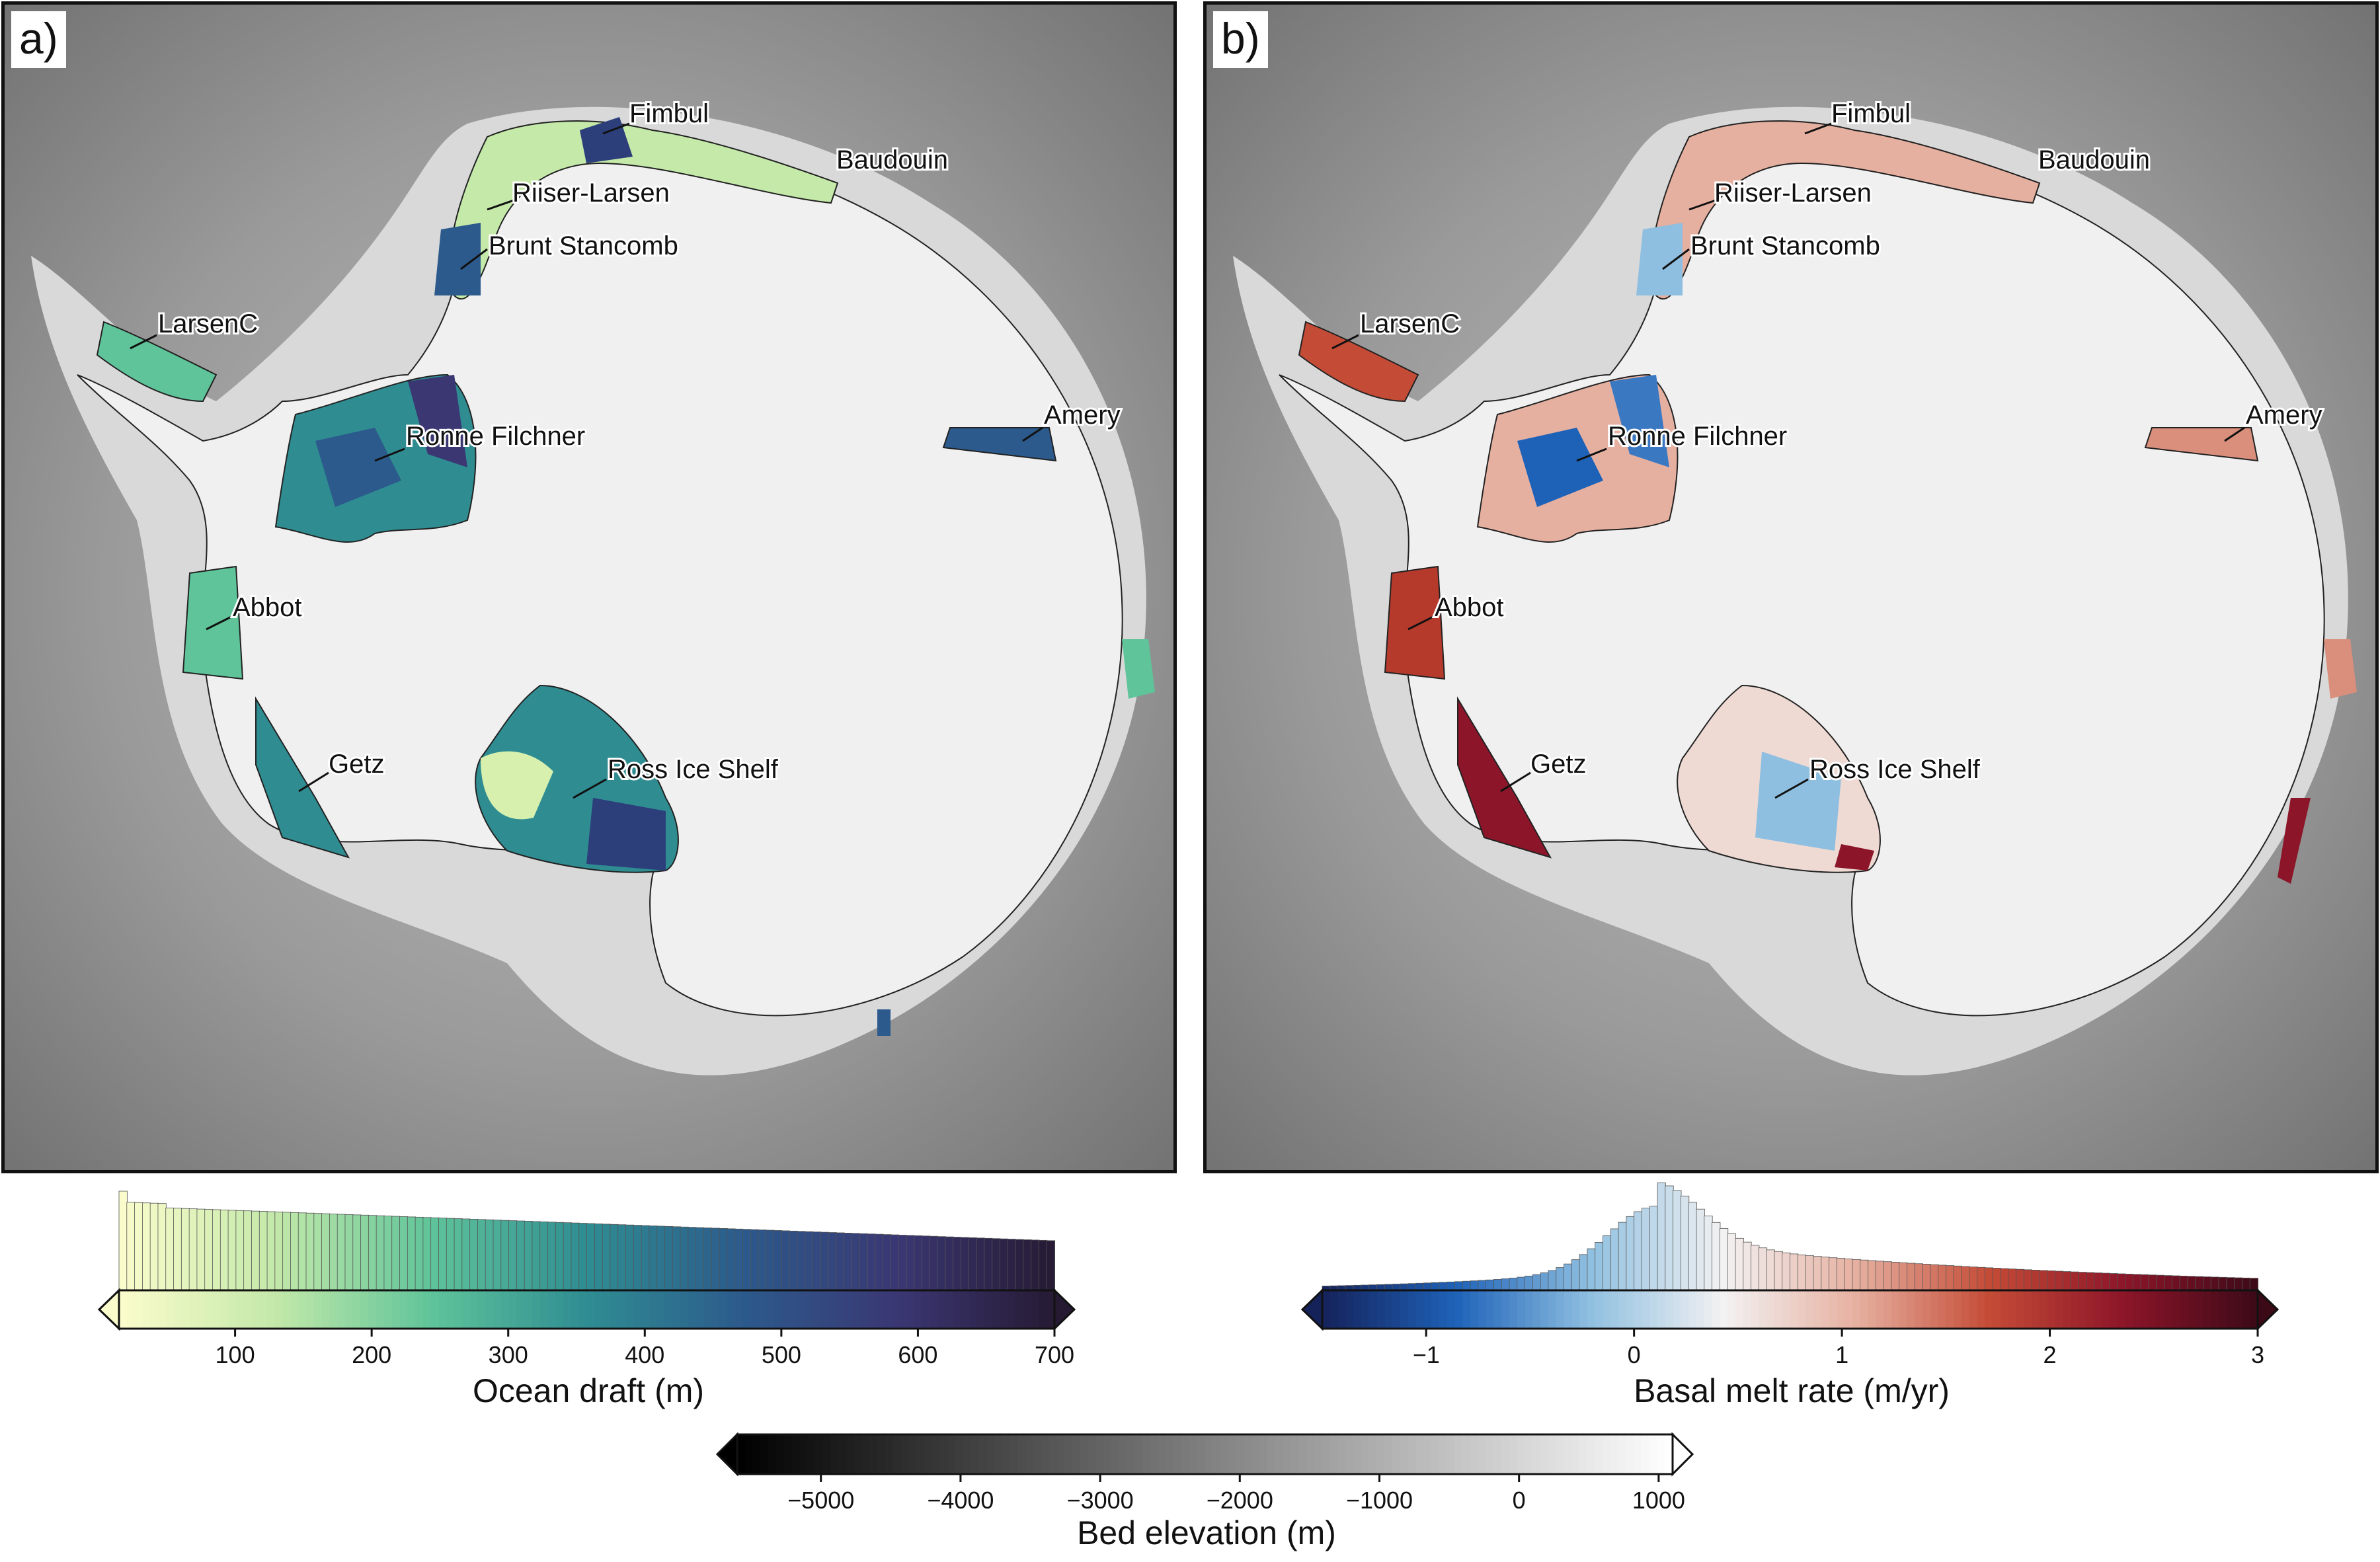 This screenshot has width=2380, height=1562. I want to click on label-ross-ice-shelf: Ross Ice Shelf, so click(693, 770).